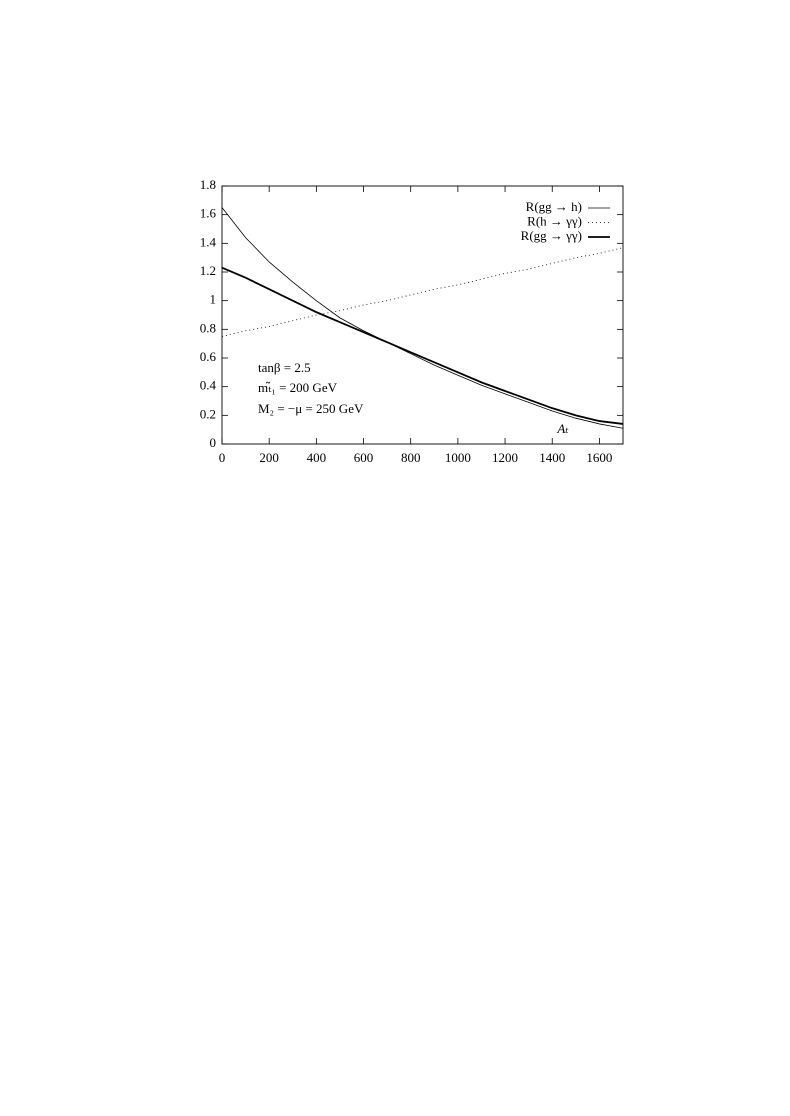 The height and width of the screenshot is (1116, 790). I want to click on legend-label: R(h → γγ), so click(554, 220).